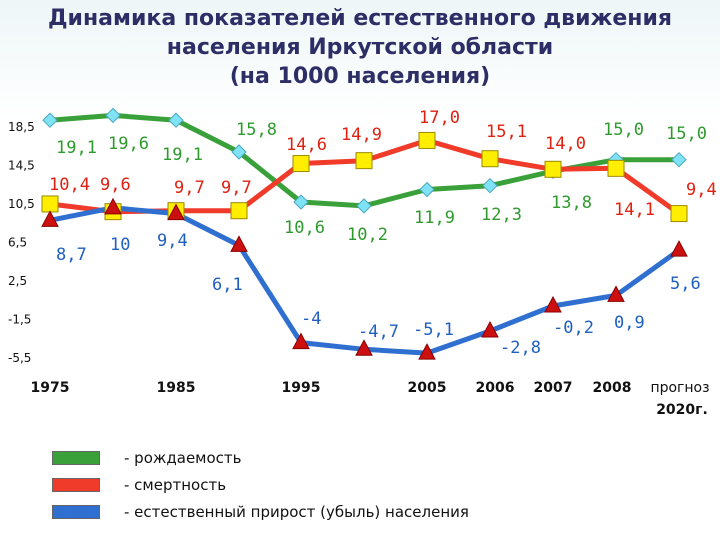 The width and height of the screenshot is (720, 540). I want to click on natural-growth-data-label: 5,6, so click(685, 284).